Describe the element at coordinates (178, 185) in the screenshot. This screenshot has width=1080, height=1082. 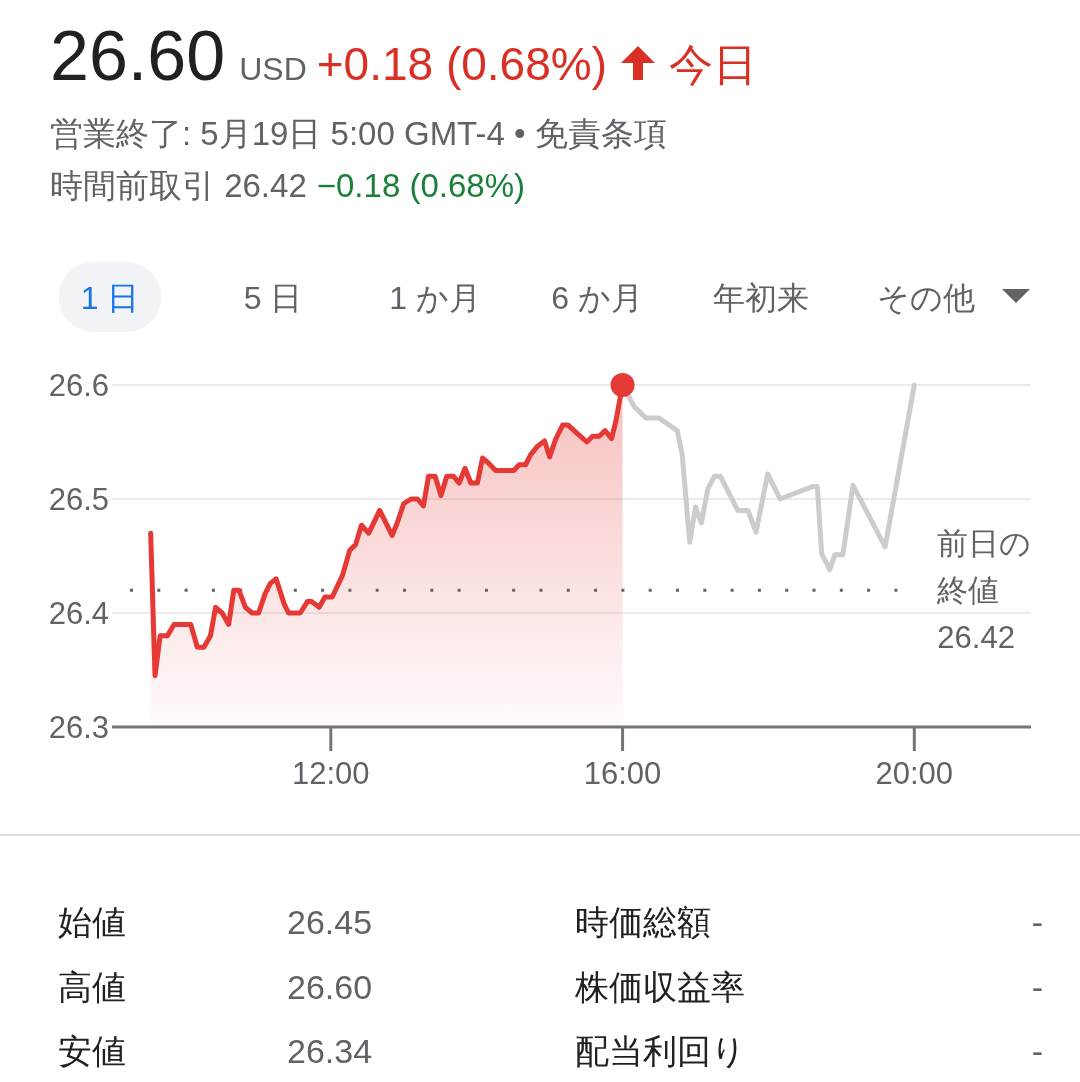
I see `premarket-price: 時間前取引 26.42` at that location.